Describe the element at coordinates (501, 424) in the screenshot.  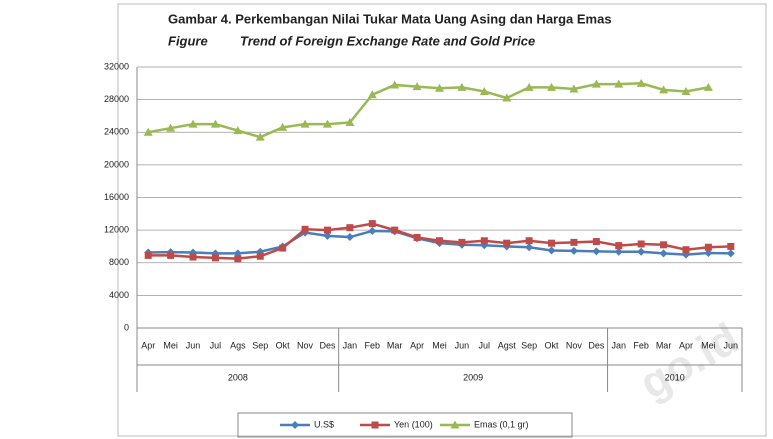
I see `legend-label: Emas (0,1 gr)` at that location.